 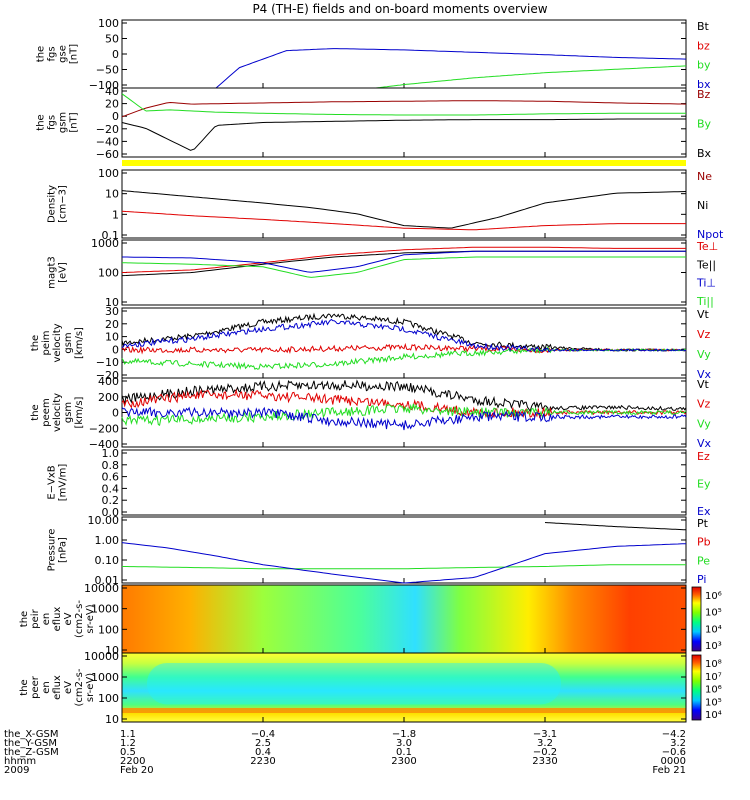 What do you see at coordinates (707, 246) in the screenshot?
I see `legend-entry: Te⊥` at bounding box center [707, 246].